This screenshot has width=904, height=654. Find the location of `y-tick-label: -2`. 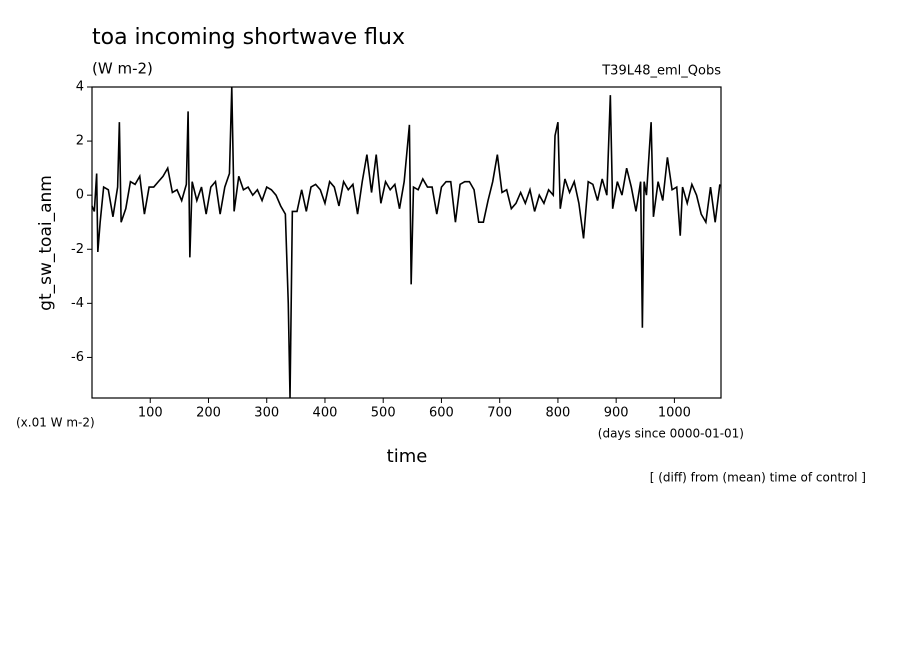

y-tick-label: -2 is located at coordinates (77, 249).